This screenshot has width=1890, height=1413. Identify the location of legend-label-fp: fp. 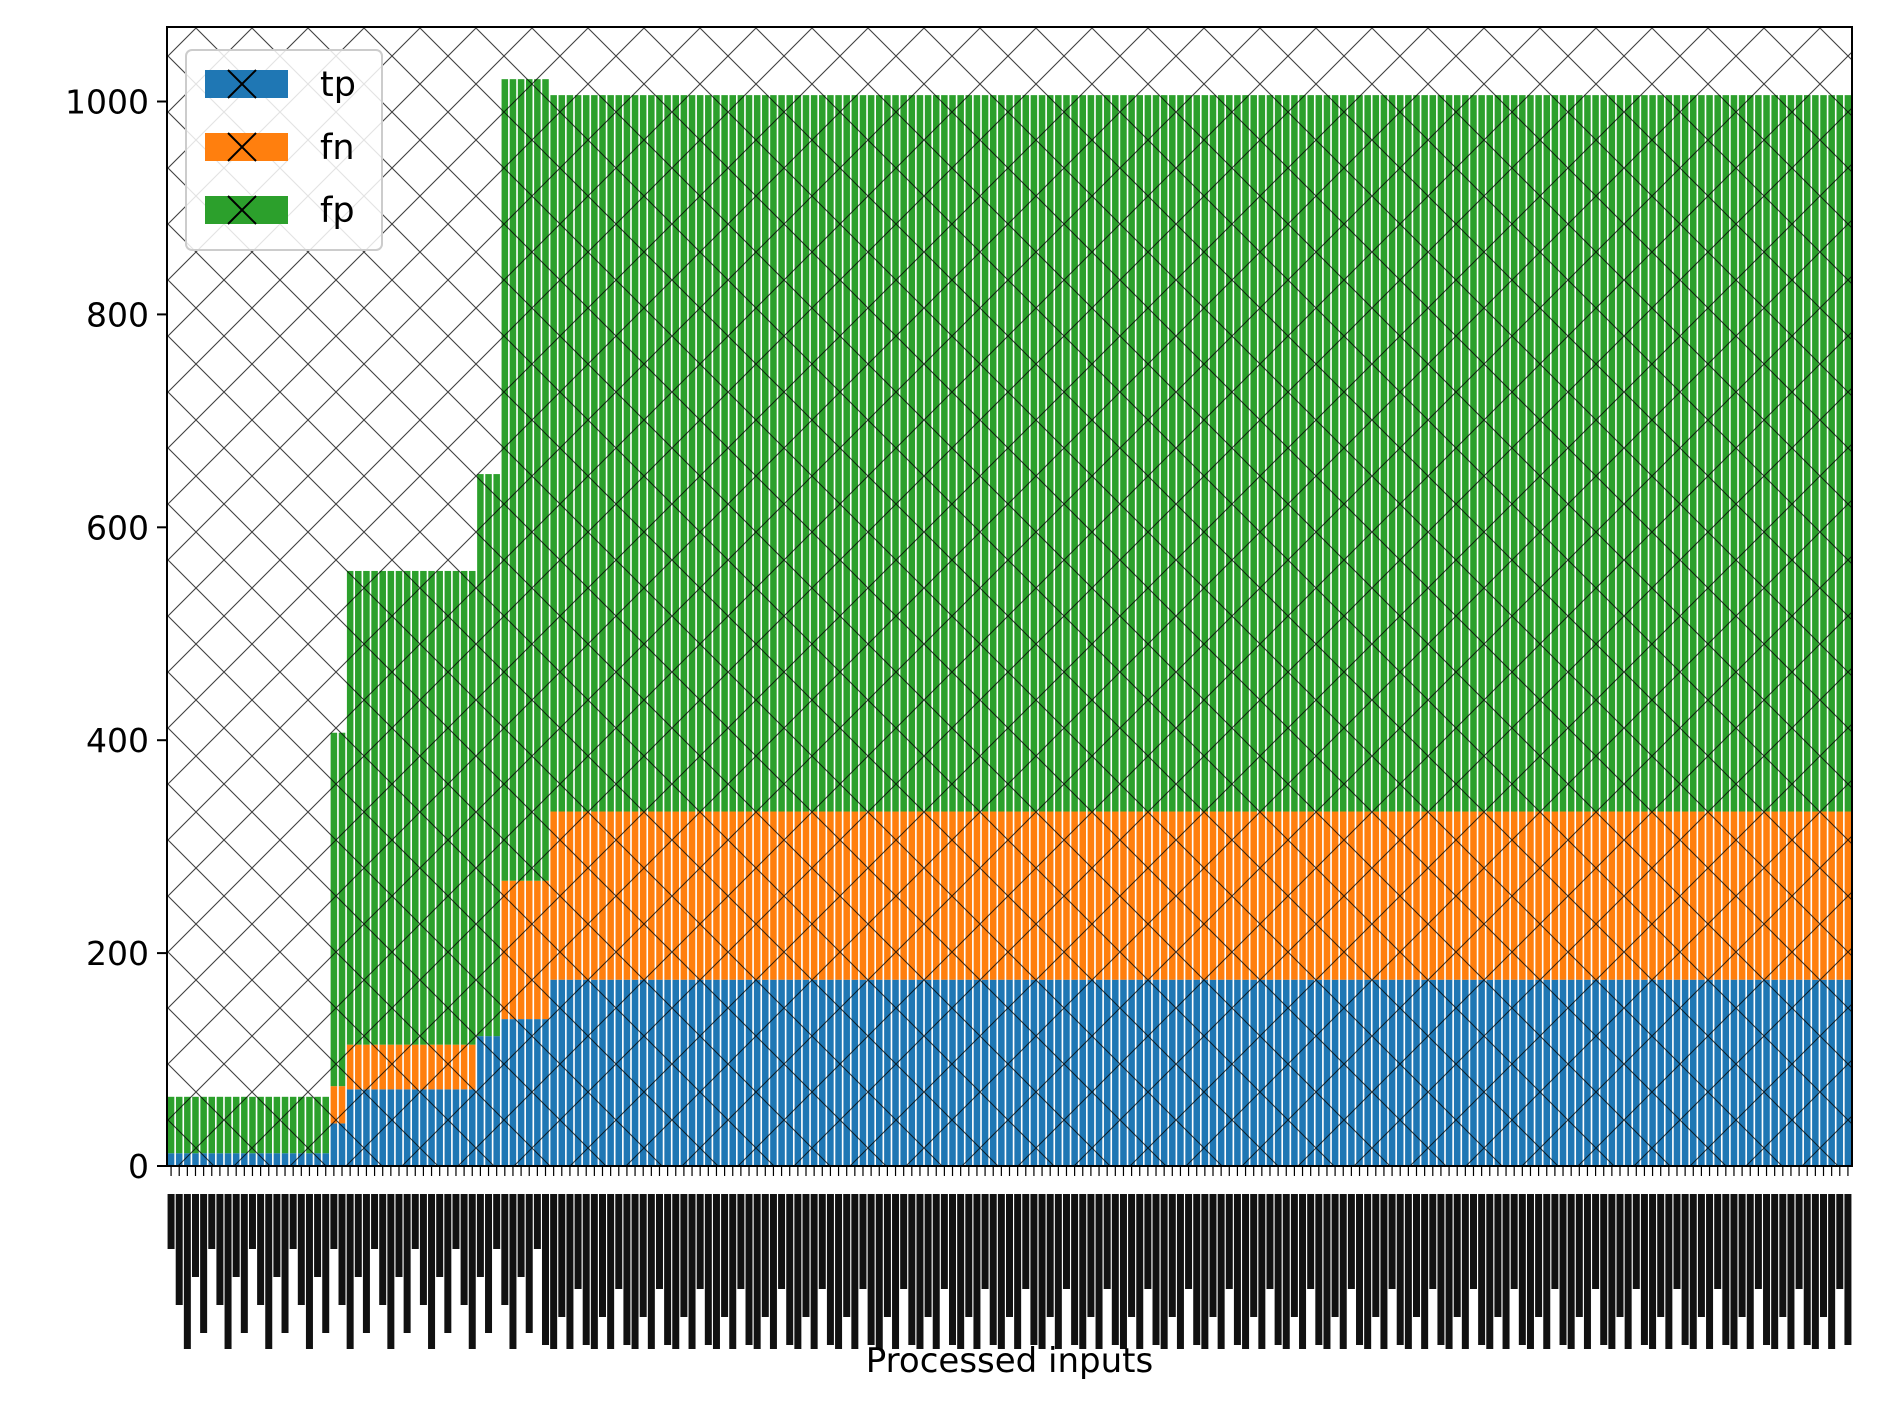
(337, 211).